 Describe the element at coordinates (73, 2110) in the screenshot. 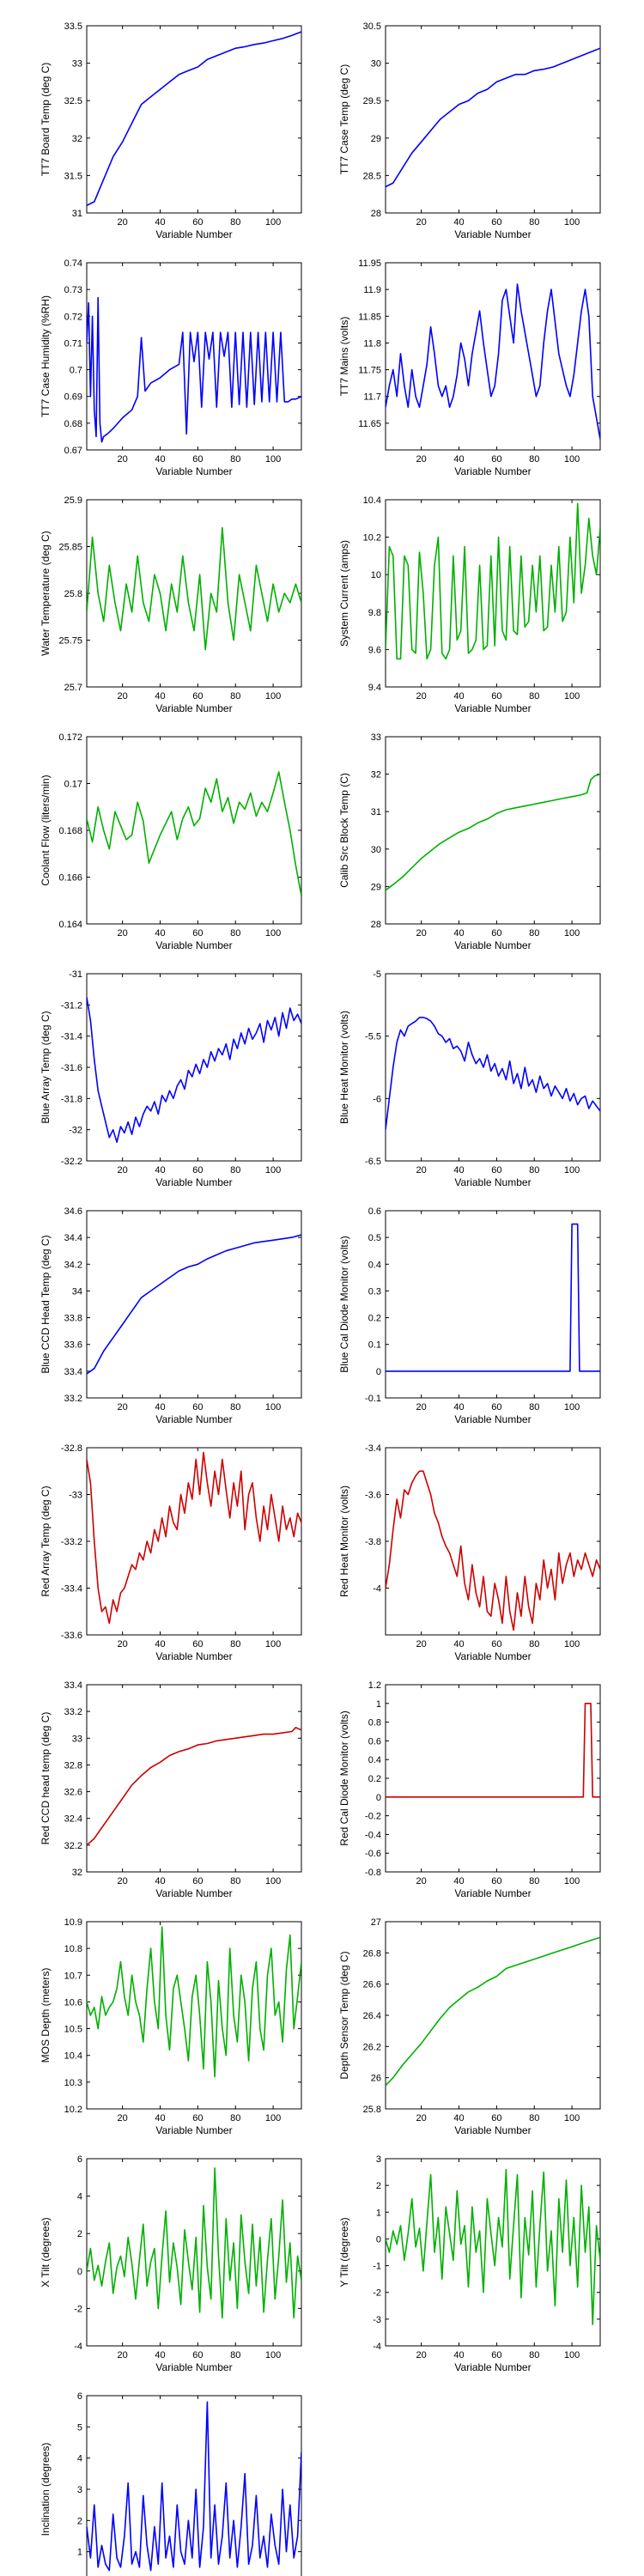

I see `y-tick-label: 10.2` at that location.